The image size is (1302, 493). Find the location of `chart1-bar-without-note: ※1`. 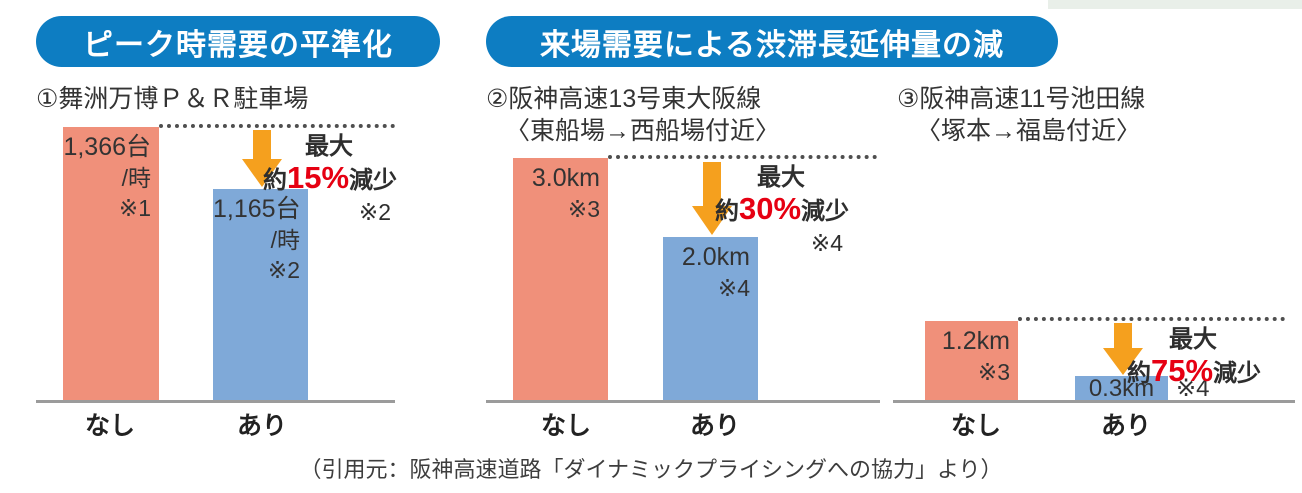

chart1-bar-without-note: ※1 is located at coordinates (134, 208).